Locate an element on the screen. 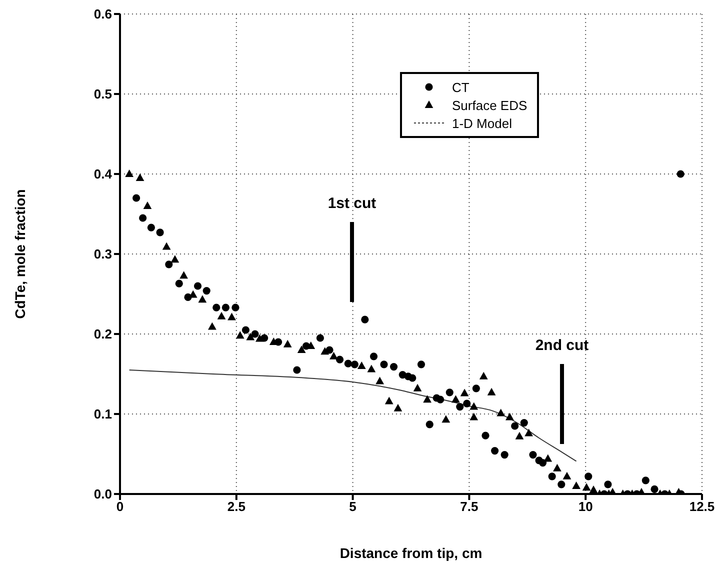 The image size is (715, 578). y-tick-label: 0.2 is located at coordinates (103, 334).